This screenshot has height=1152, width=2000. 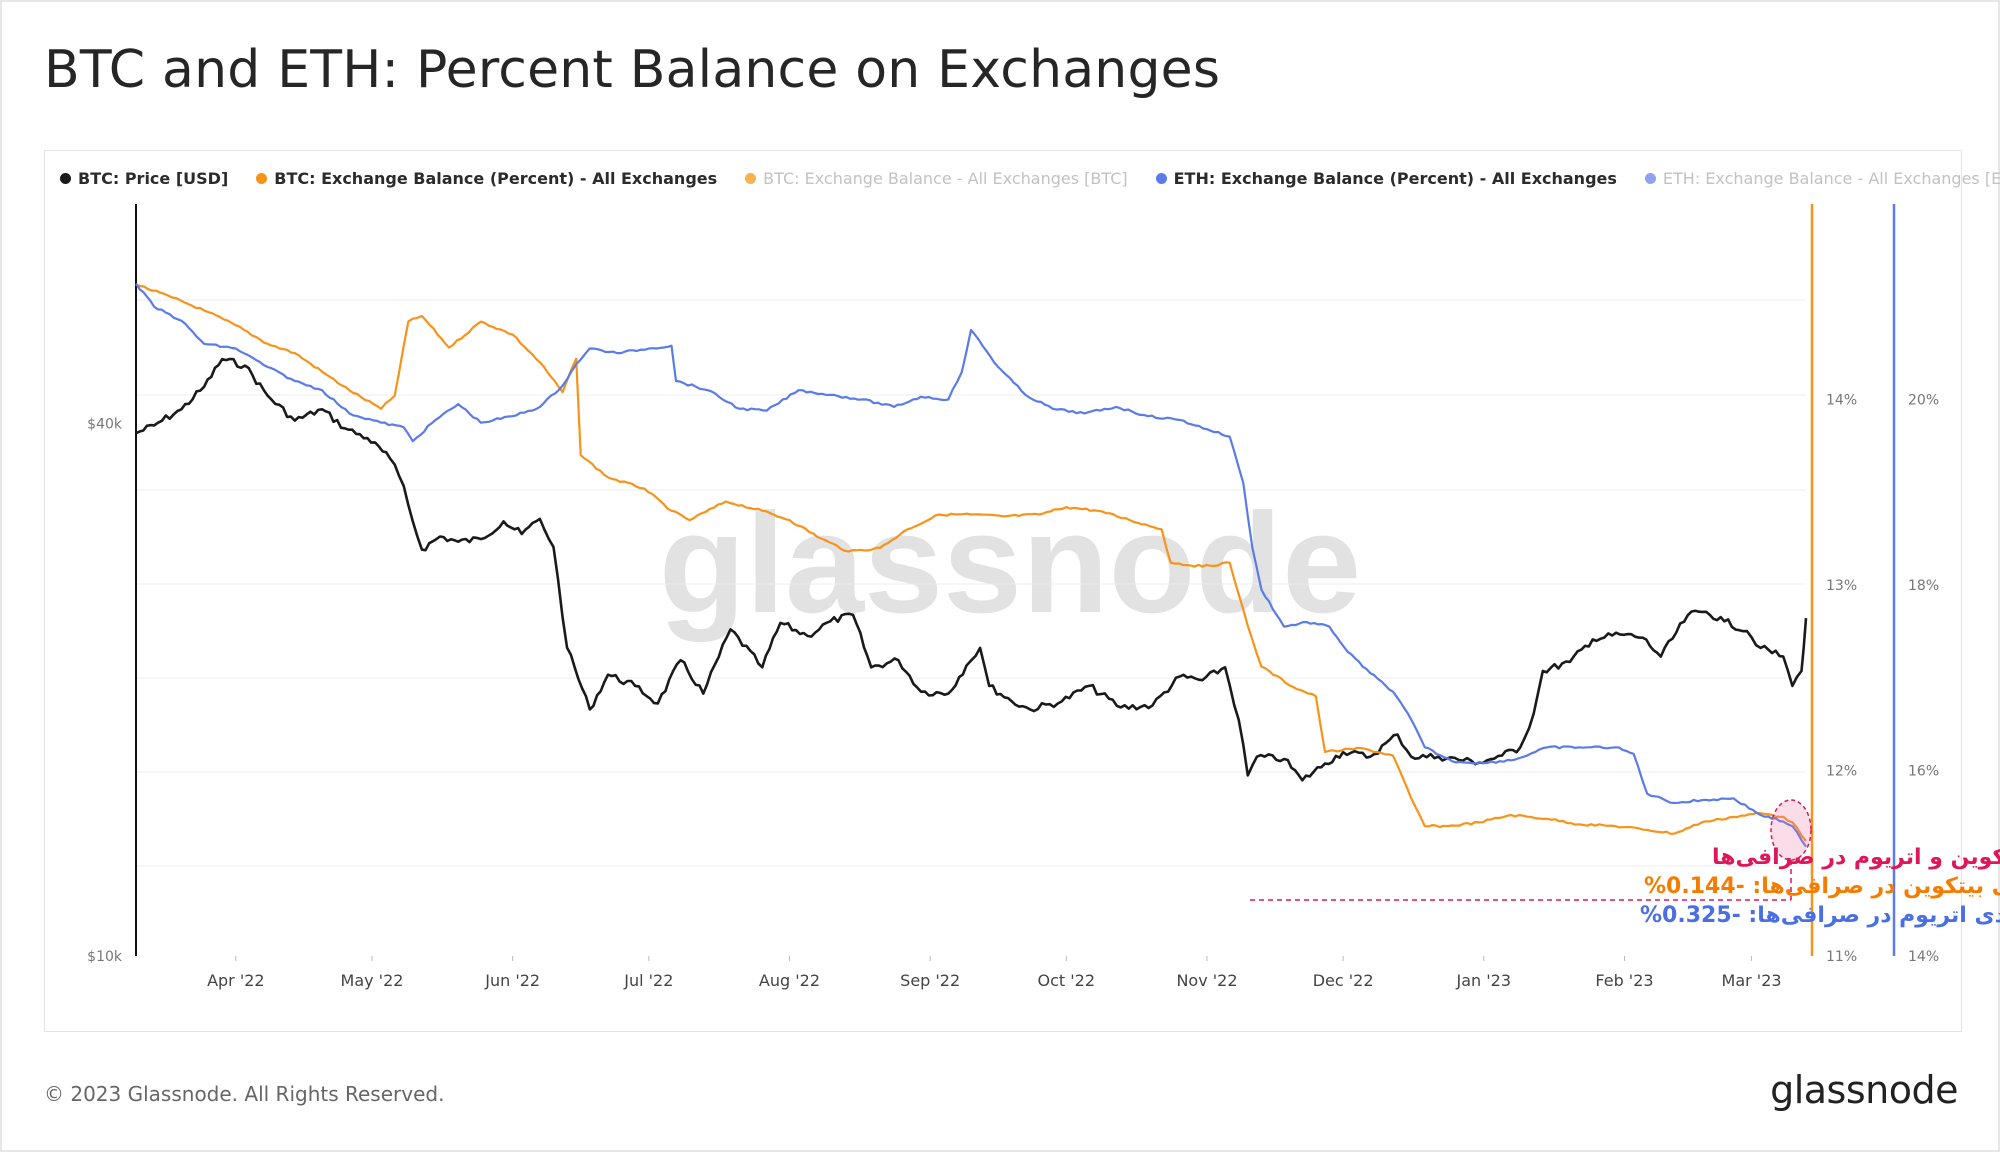 What do you see at coordinates (1923, 772) in the screenshot?
I see `right-eth-tick-label-3: 16%` at bounding box center [1923, 772].